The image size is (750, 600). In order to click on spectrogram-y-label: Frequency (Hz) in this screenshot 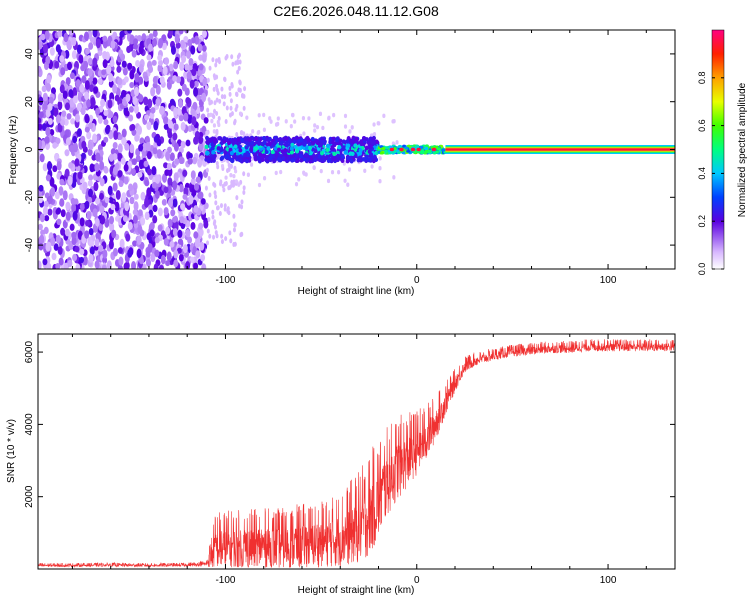, I will do `click(13, 150)`.